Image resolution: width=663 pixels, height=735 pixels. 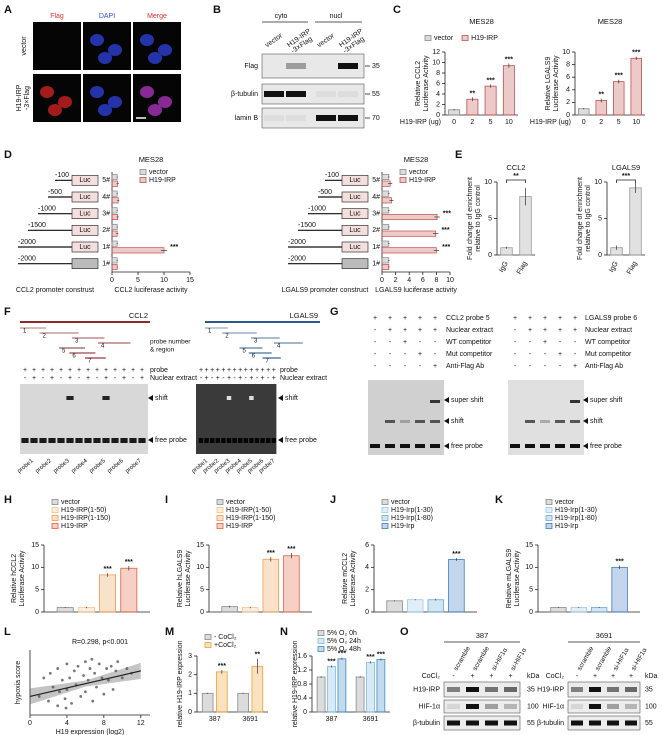 I want to click on blot-label: β-tubulin, so click(x=244, y=94).